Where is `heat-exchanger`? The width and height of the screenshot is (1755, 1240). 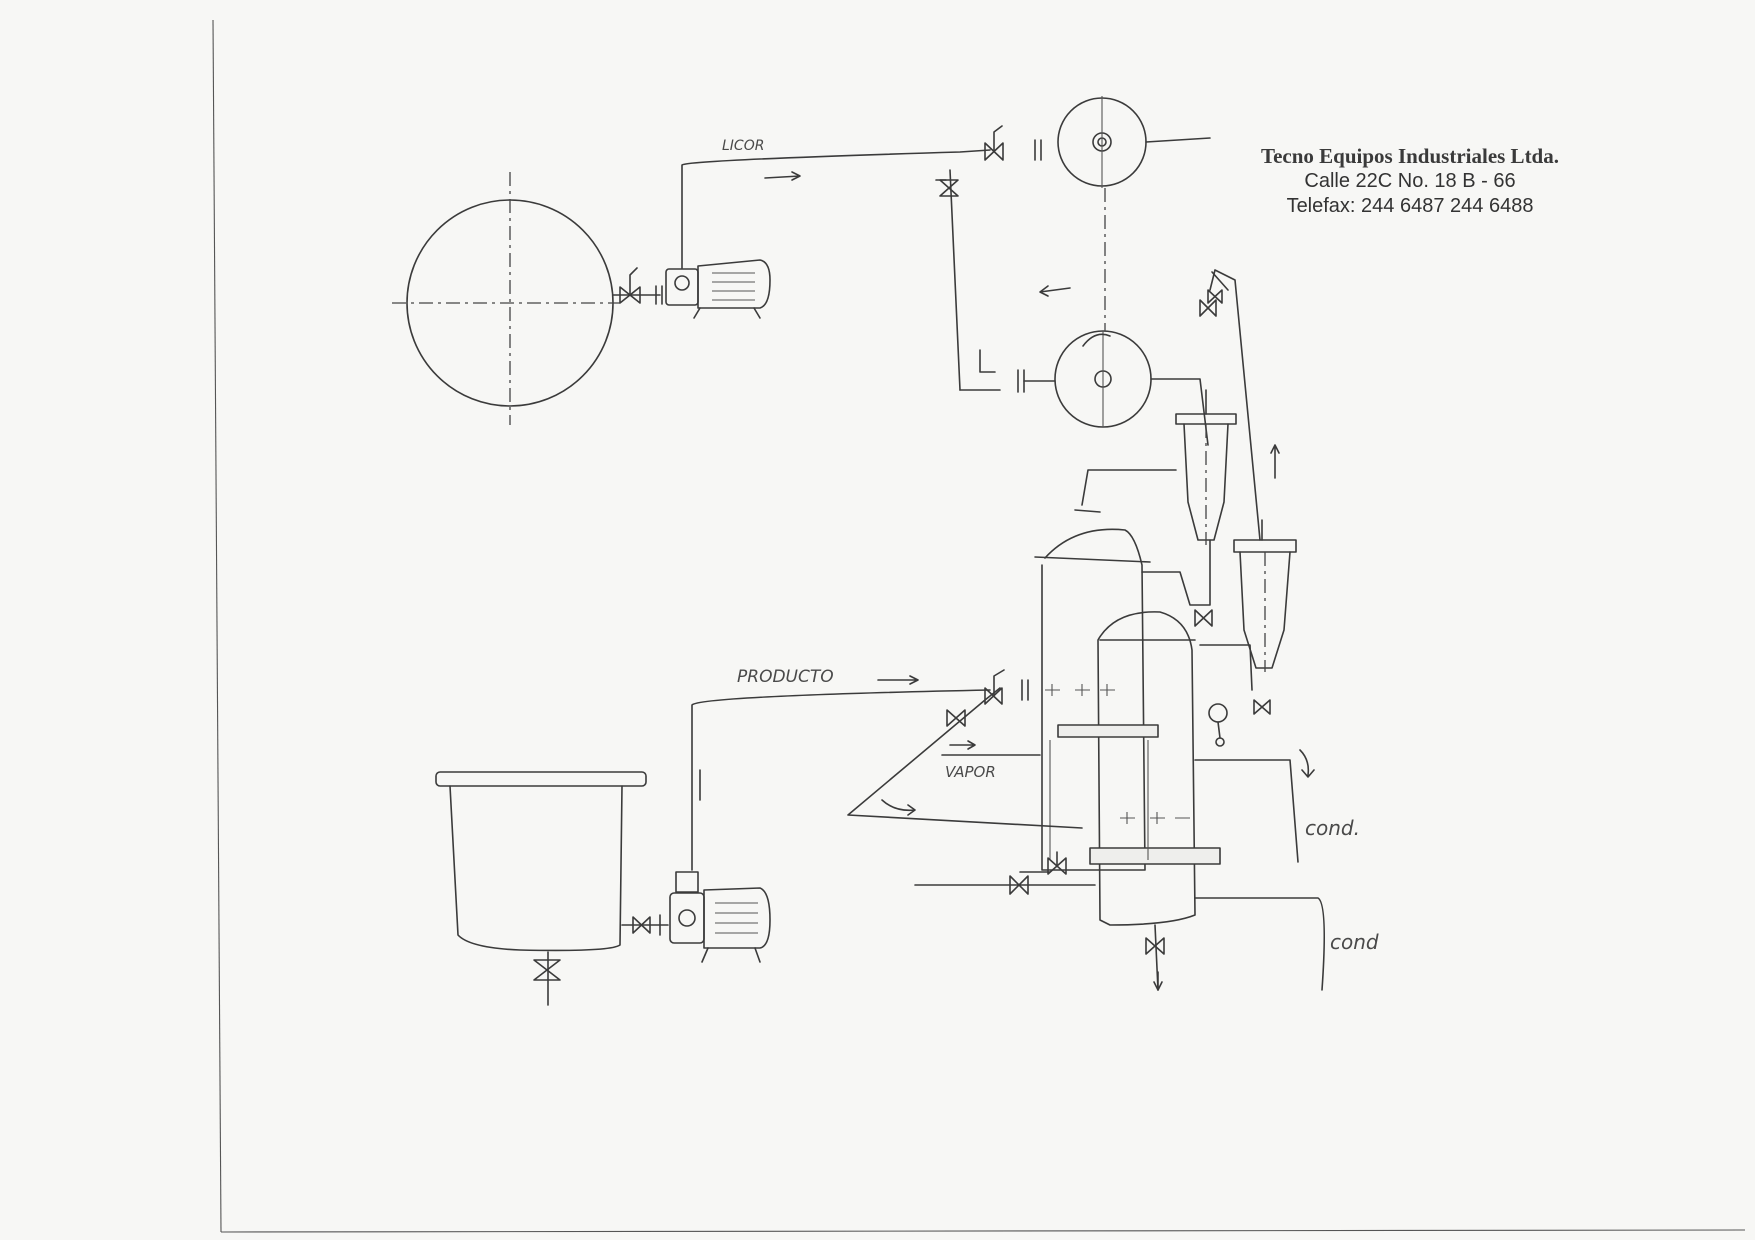 heat-exchanger is located at coordinates (1135, 794).